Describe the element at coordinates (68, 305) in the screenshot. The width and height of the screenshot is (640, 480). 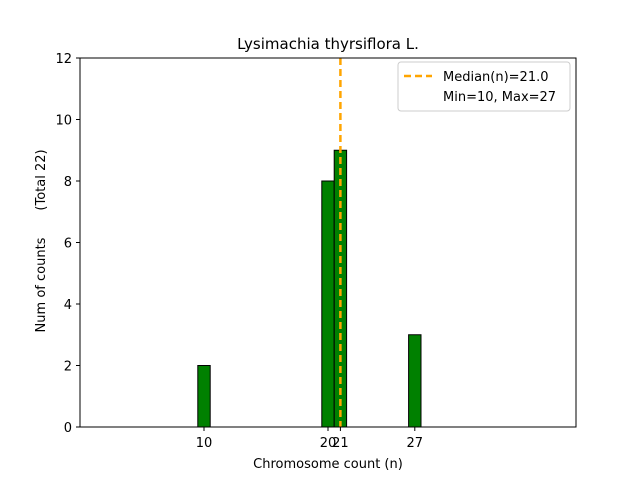
I see `y-tick-label: 4` at that location.